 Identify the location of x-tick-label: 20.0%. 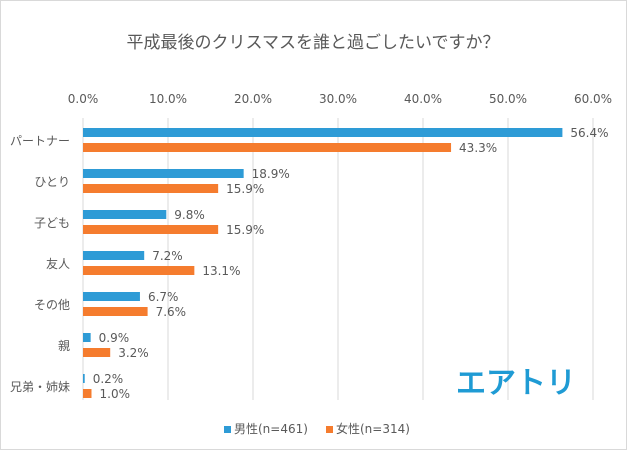
(253, 99).